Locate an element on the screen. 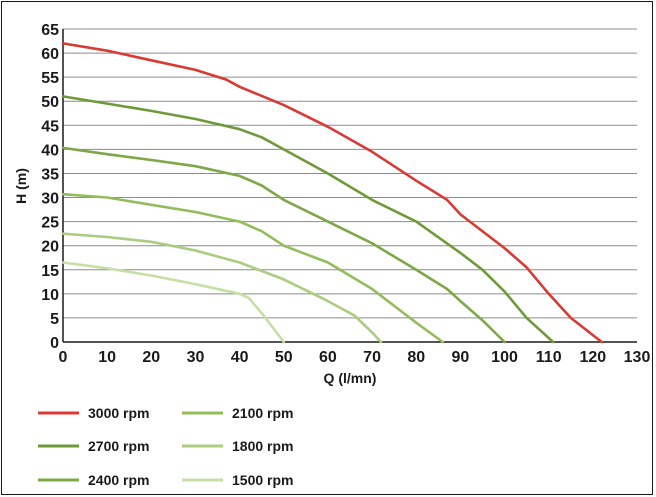 The image size is (656, 497). y-tick-label: 20 is located at coordinates (50, 247).